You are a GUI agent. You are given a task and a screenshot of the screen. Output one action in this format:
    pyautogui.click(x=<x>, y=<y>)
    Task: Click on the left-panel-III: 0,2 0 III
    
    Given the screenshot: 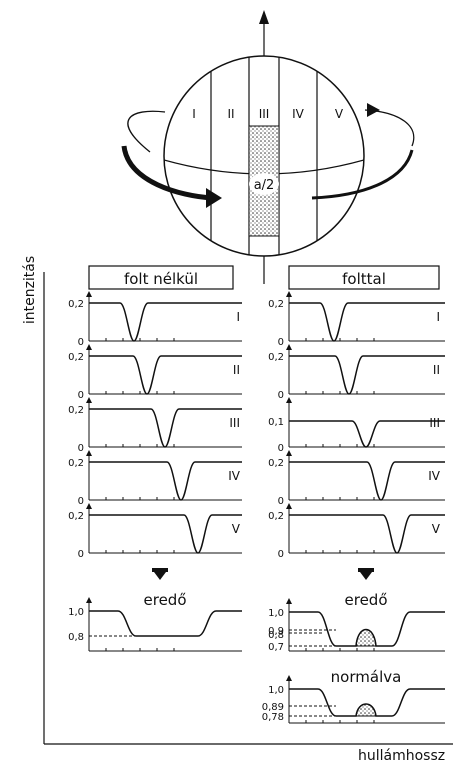 What is the action you would take?
    pyautogui.click(x=155, y=425)
    